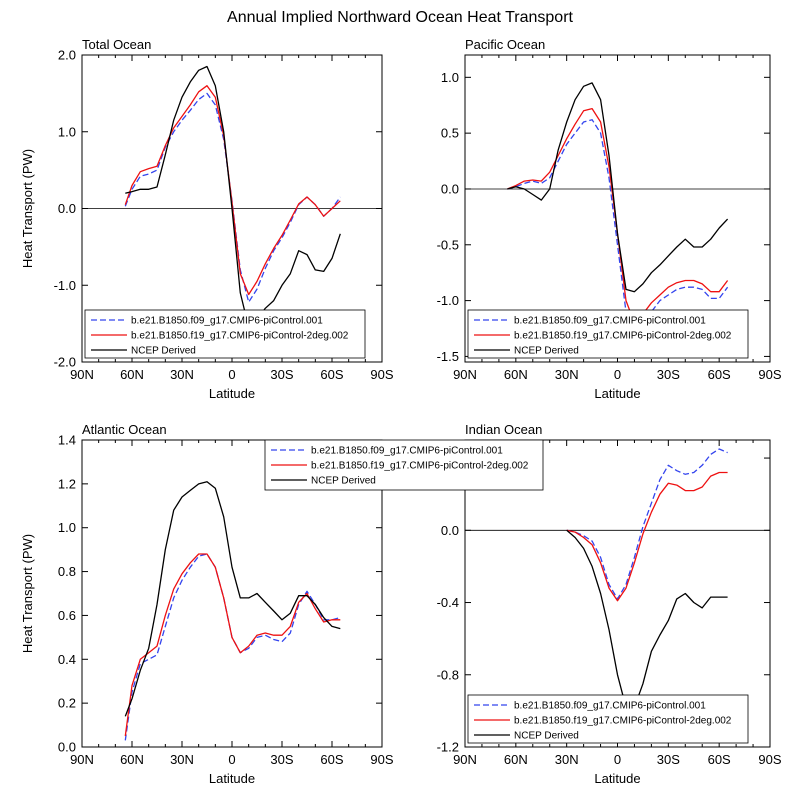 This screenshot has height=800, width=800. I want to click on atlantic-ocean-xtick-label: 60S, so click(331, 759).